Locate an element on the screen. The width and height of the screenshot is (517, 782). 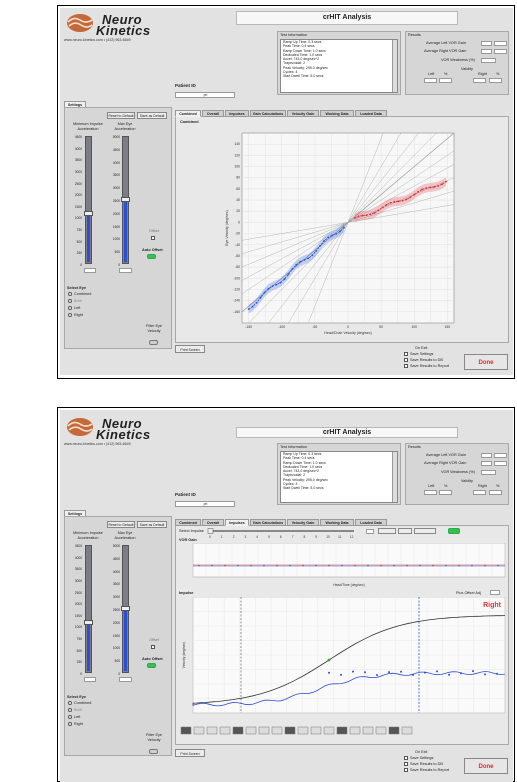
apply-impulse-button is located at coordinates (387, 531).